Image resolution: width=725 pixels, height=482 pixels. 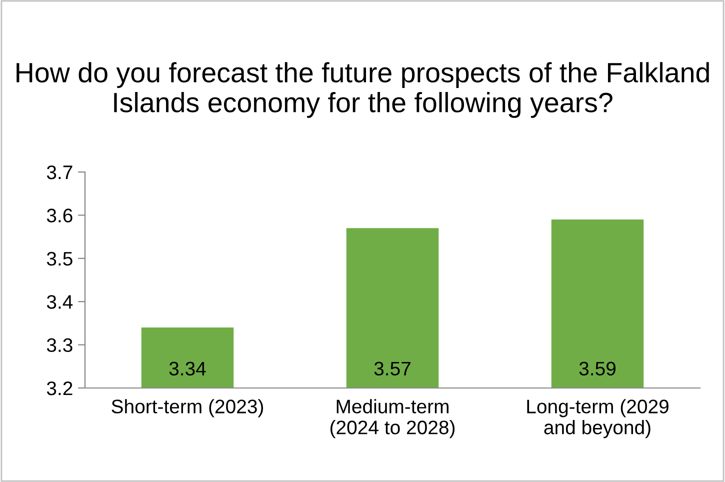 What do you see at coordinates (597, 369) in the screenshot?
I see `data-label: 3.59` at bounding box center [597, 369].